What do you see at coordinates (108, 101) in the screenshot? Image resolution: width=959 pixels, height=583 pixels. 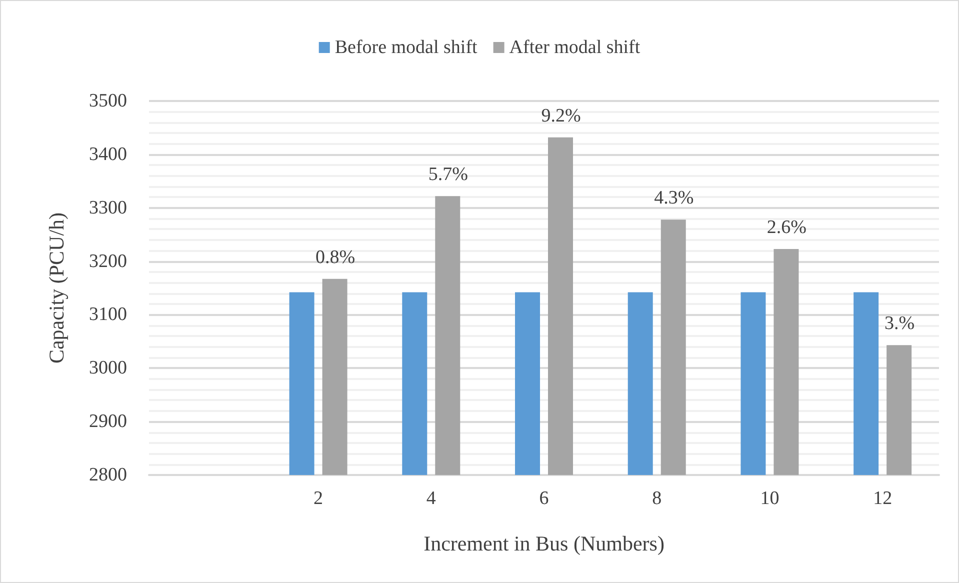 I see `y-tick-label: 3500` at bounding box center [108, 101].